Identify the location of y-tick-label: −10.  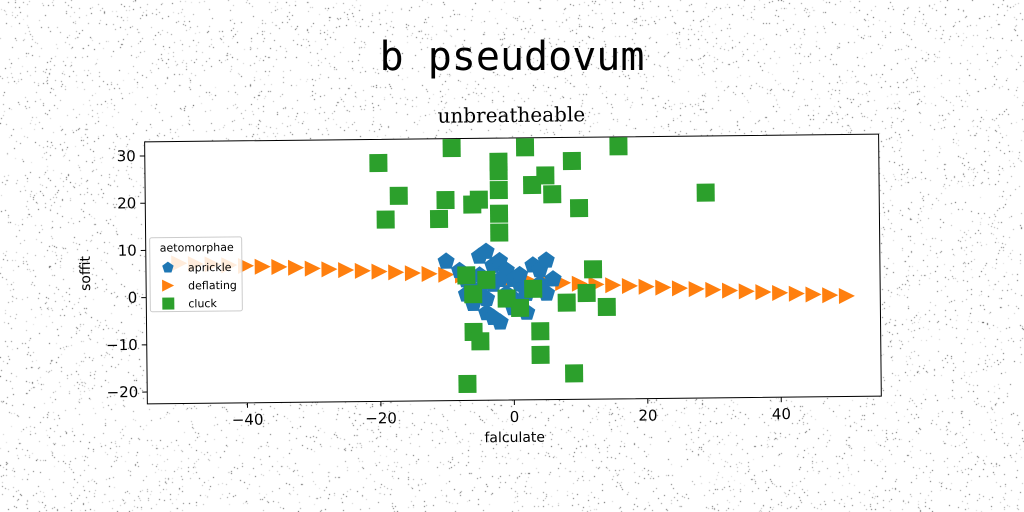
(122, 345).